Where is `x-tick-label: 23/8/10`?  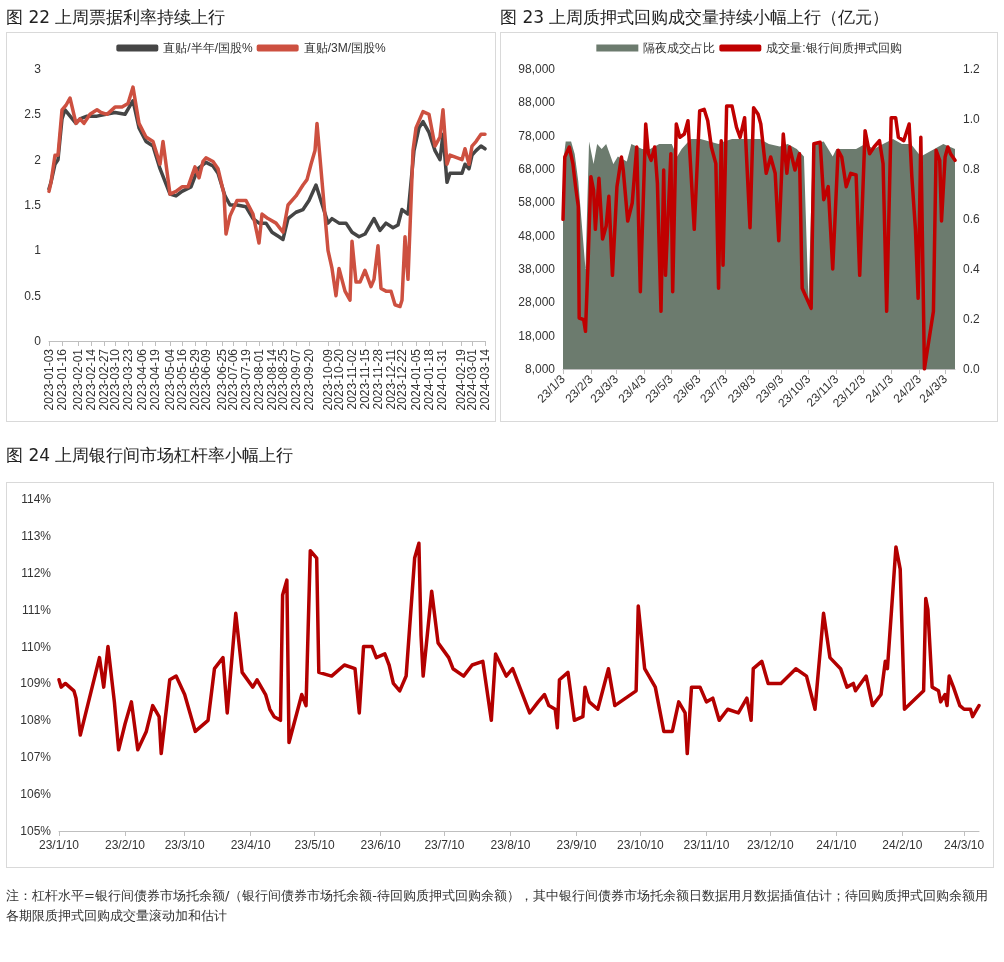
x-tick-label: 23/8/10 is located at coordinates (510, 845).